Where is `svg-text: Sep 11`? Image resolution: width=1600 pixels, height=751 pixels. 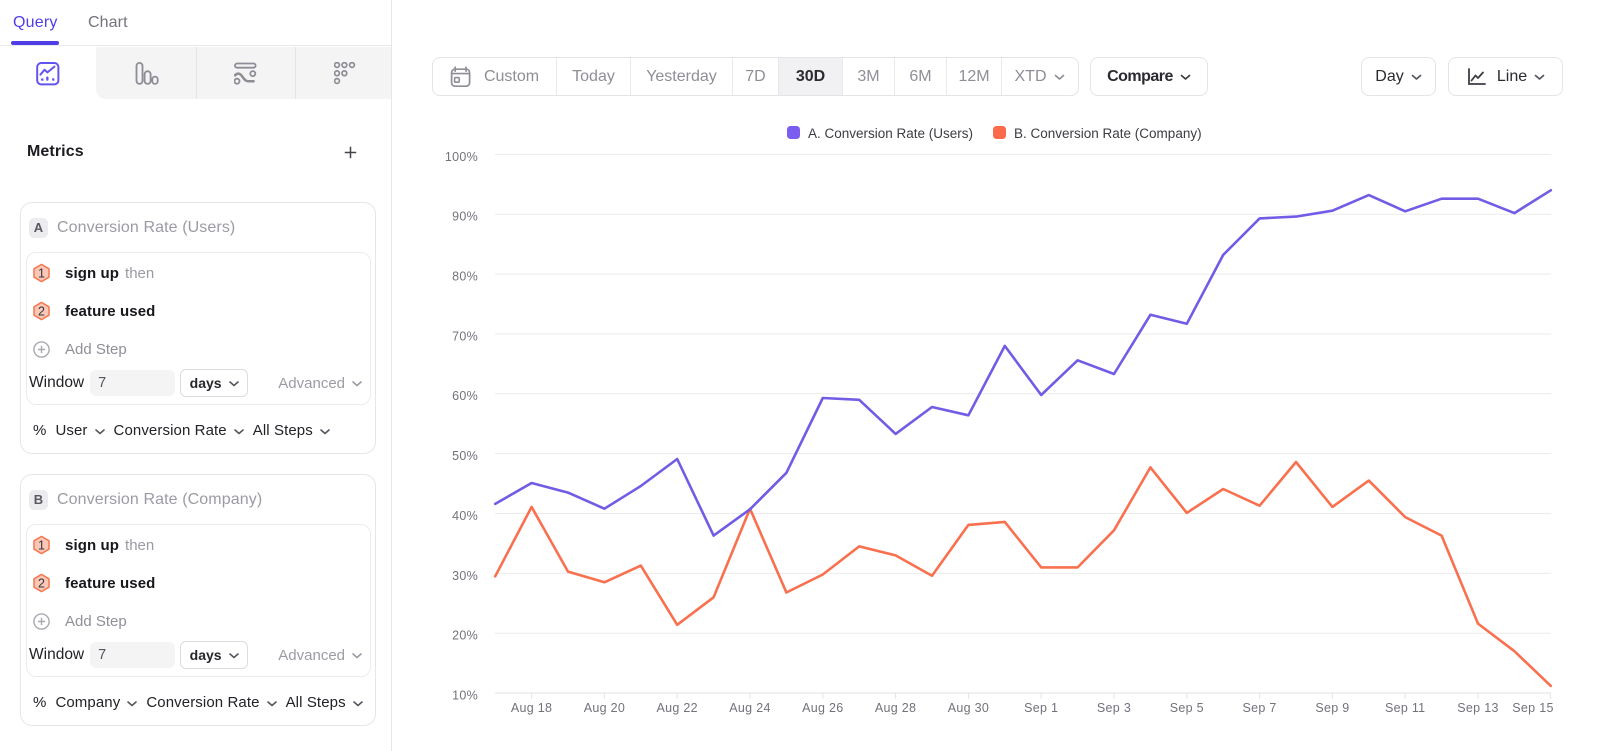 svg-text: Sep 11 is located at coordinates (1405, 708).